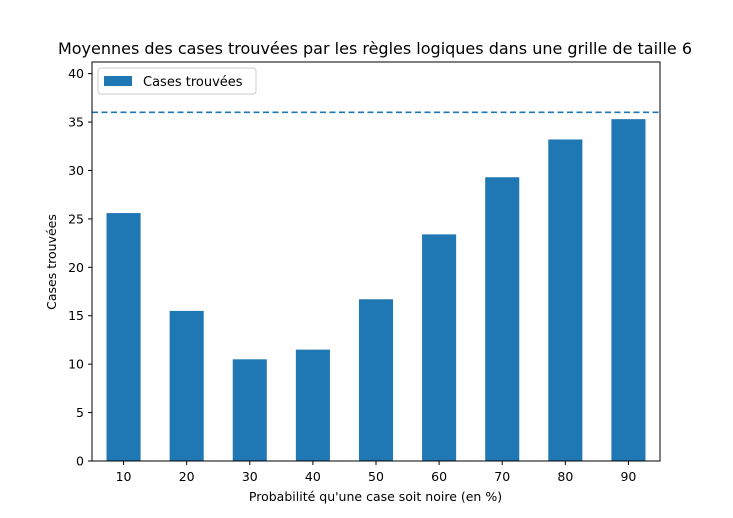 The width and height of the screenshot is (733, 518). What do you see at coordinates (76, 170) in the screenshot?
I see `y-tick-label: 30` at bounding box center [76, 170].